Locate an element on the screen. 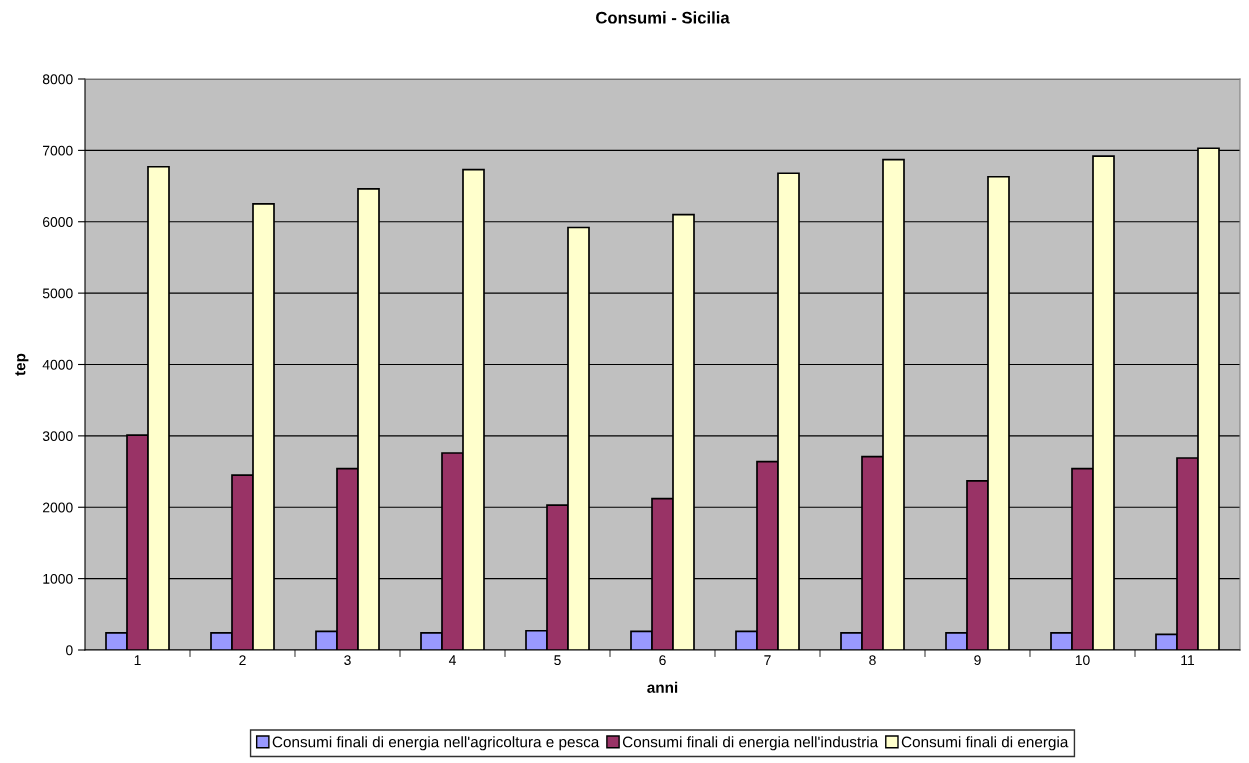 This screenshot has width=1249, height=763. x-tick-label: 3 is located at coordinates (347, 660).